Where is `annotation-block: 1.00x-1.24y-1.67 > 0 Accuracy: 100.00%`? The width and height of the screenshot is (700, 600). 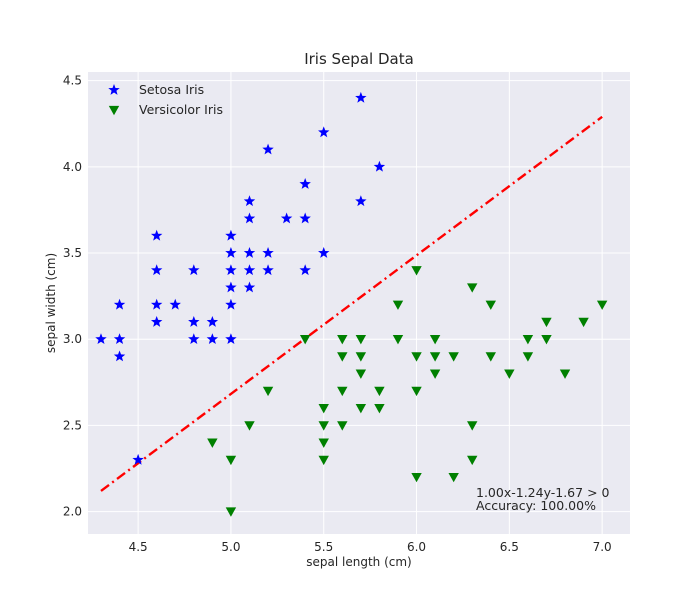 annotation-block: 1.00x-1.24y-1.67 > 0 Accuracy: 100.00% is located at coordinates (543, 499).